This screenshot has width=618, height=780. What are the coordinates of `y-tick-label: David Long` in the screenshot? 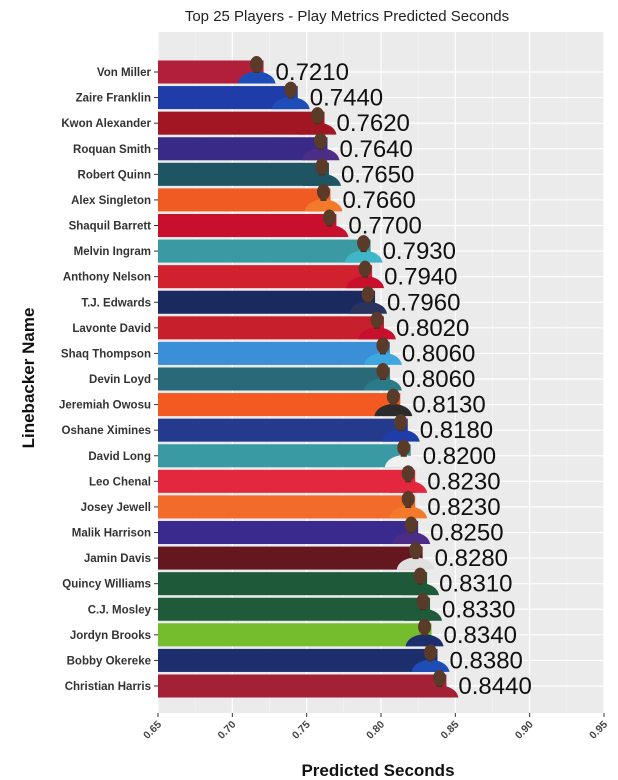 It's located at (119, 457).